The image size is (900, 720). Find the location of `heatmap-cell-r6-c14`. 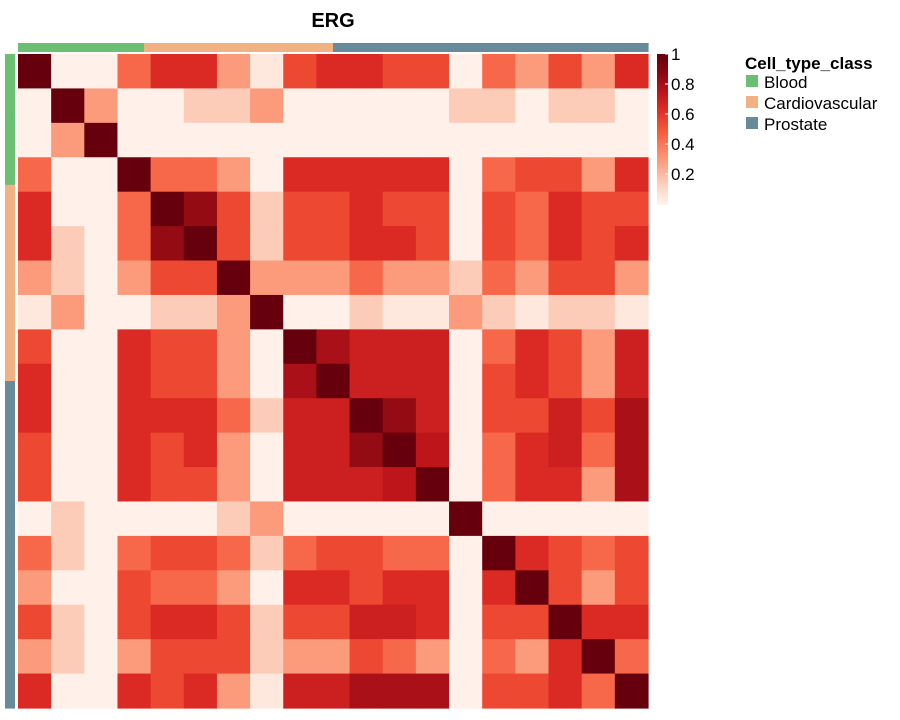

heatmap-cell-r6-c14 is located at coordinates (499, 278).